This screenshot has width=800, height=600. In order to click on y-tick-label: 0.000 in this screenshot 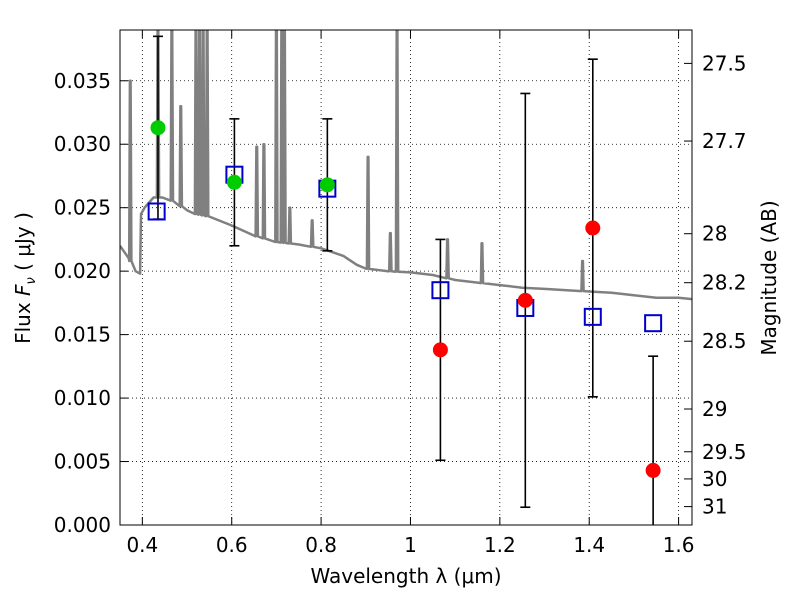, I will do `click(82, 525)`.